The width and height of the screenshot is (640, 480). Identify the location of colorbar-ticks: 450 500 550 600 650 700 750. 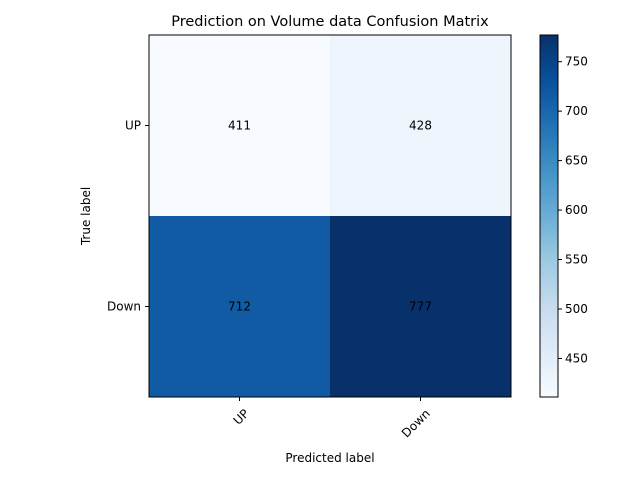
(573, 210).